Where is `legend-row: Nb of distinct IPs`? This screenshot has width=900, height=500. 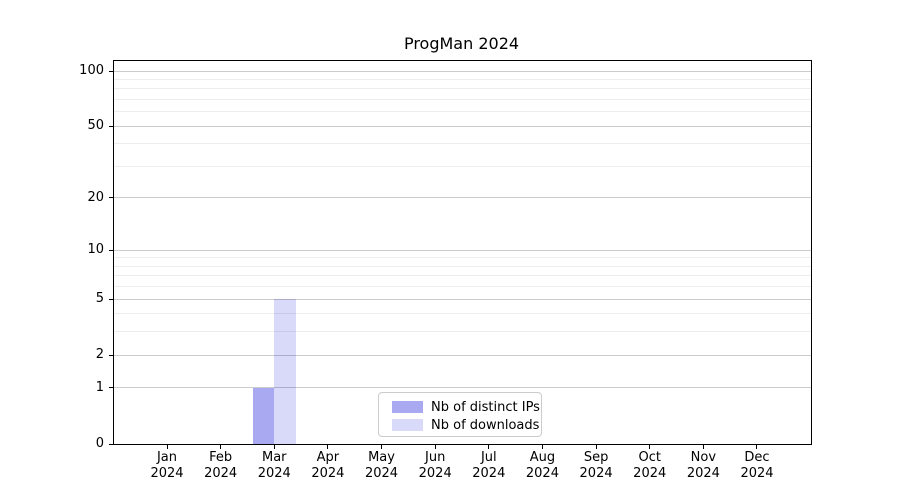
legend-row: Nb of distinct IPs is located at coordinates (466, 407).